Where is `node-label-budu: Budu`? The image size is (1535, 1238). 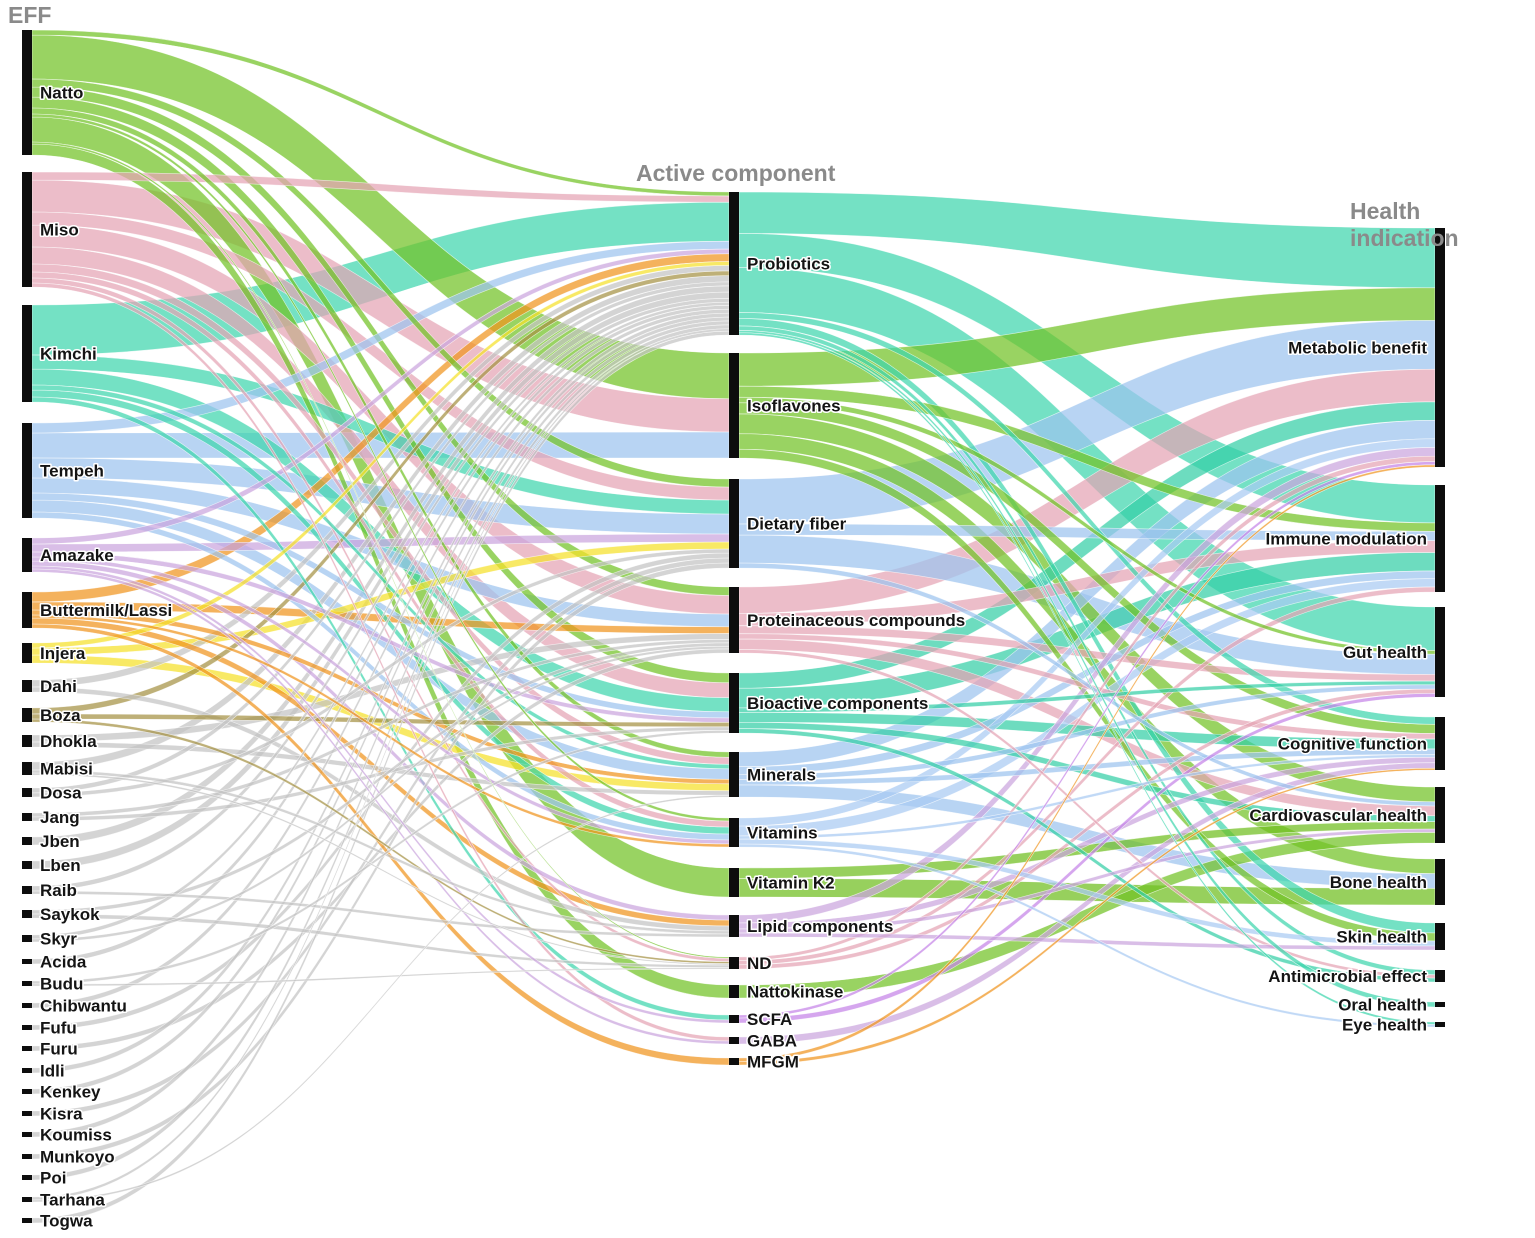 node-label-budu: Budu is located at coordinates (61, 984).